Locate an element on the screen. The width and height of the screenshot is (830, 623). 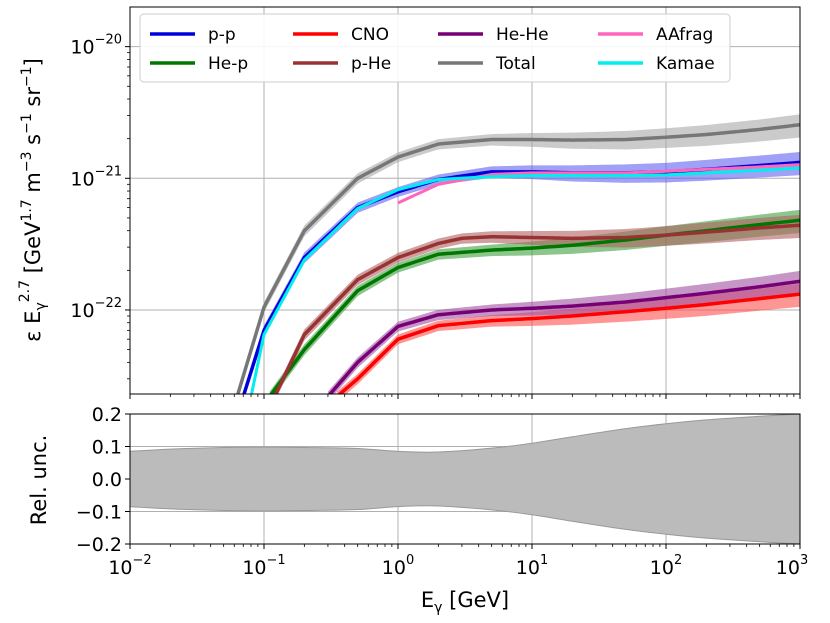
x-tick-label: 10⁻² is located at coordinates (129, 566).